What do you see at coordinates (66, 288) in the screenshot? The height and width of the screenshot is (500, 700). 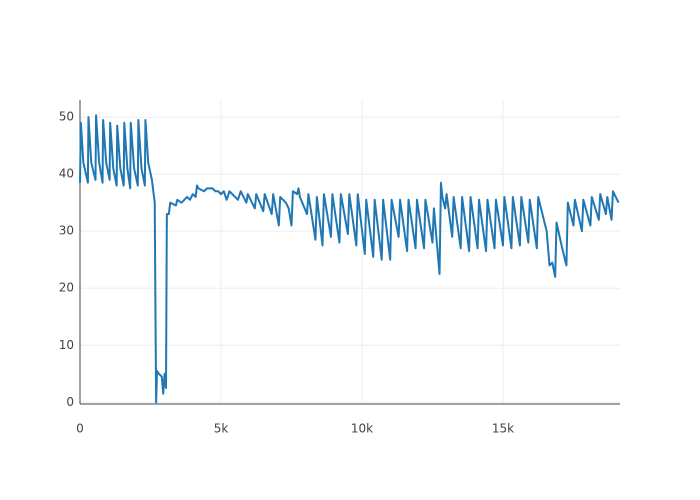 I see `y-tick-label: 20` at bounding box center [66, 288].